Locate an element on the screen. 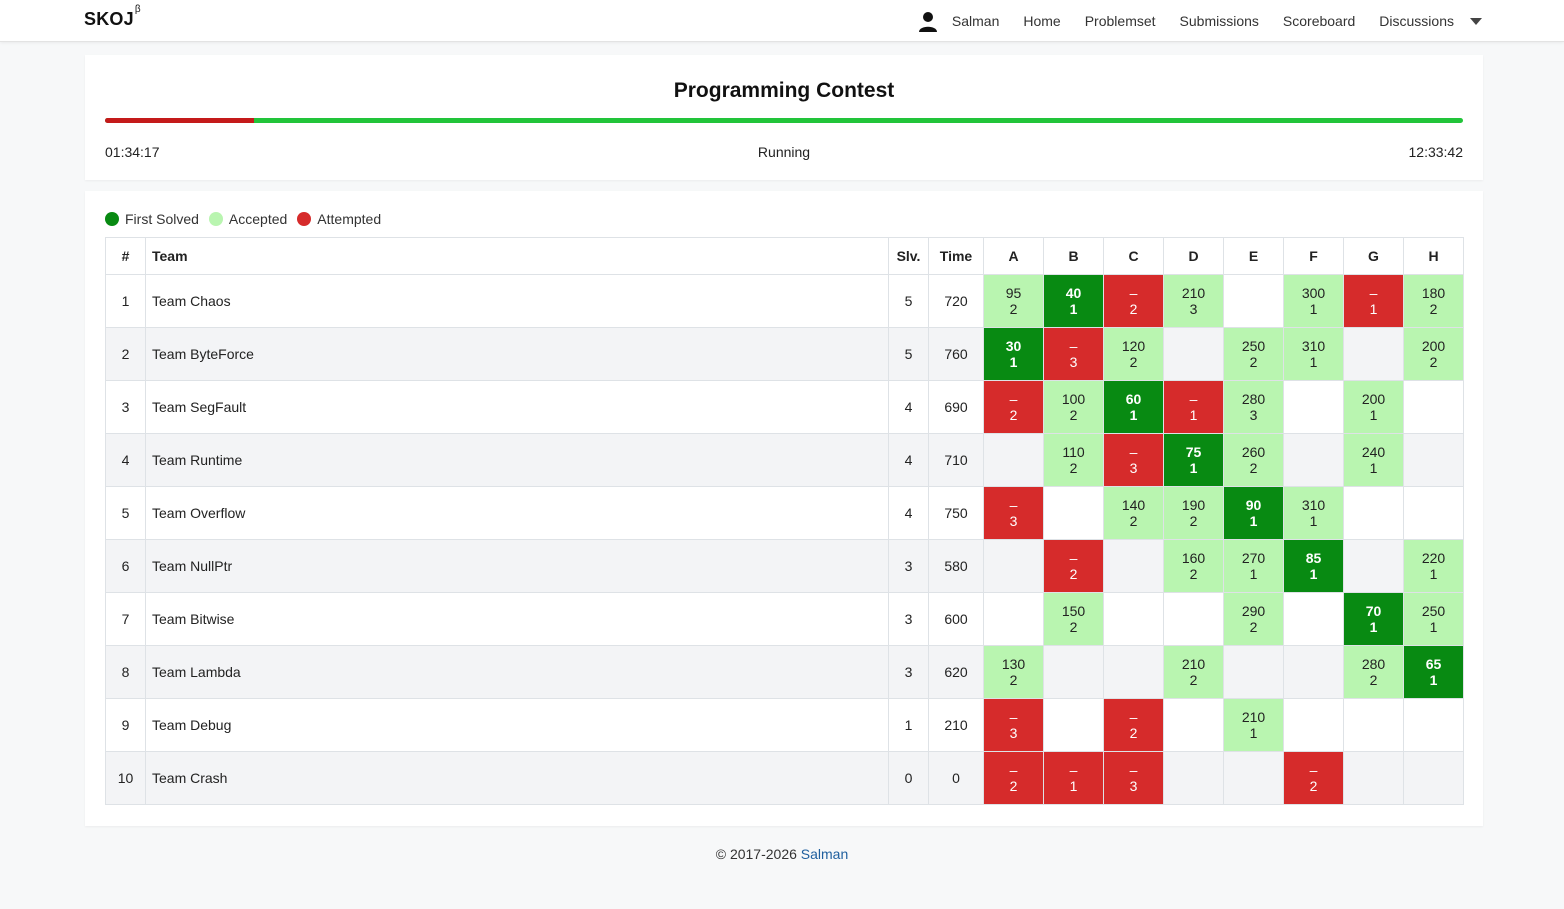 The height and width of the screenshot is (909, 1564). problem-cell-h: 250 1 is located at coordinates (1433, 619).